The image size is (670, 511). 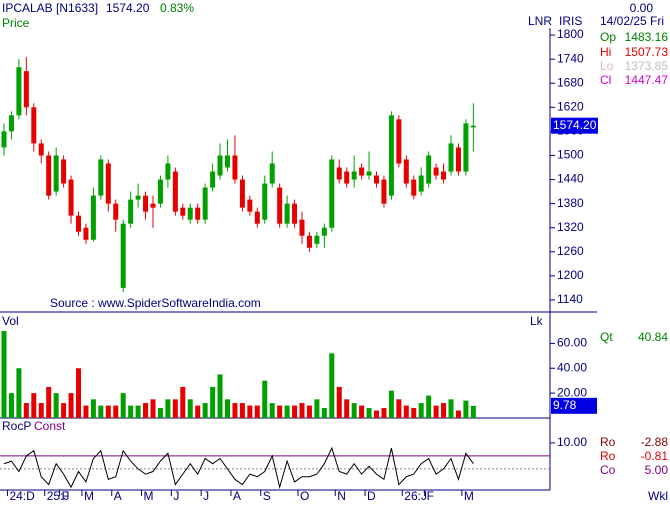 What do you see at coordinates (655, 456) in the screenshot?
I see `roc-legend-value: -0.81` at bounding box center [655, 456].